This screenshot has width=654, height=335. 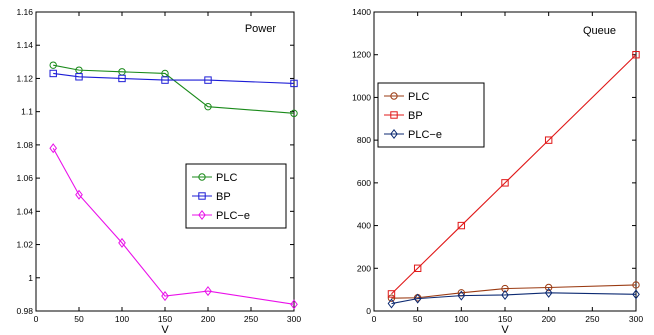 I want to click on y-tick-label: 800, so click(x=364, y=140).